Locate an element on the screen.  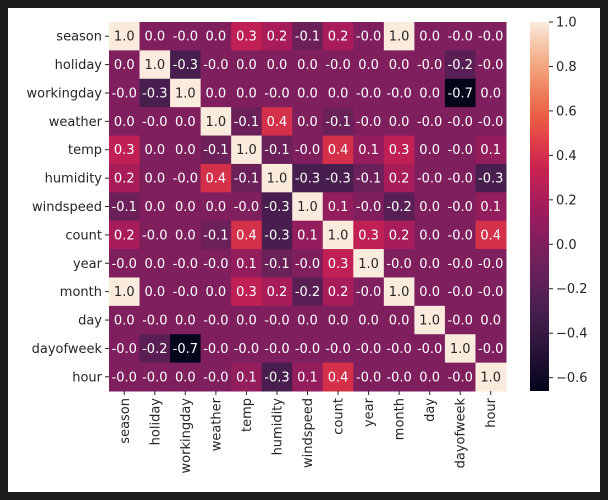
heatmap-cell-holiday-workingday is located at coordinates (186, 65).